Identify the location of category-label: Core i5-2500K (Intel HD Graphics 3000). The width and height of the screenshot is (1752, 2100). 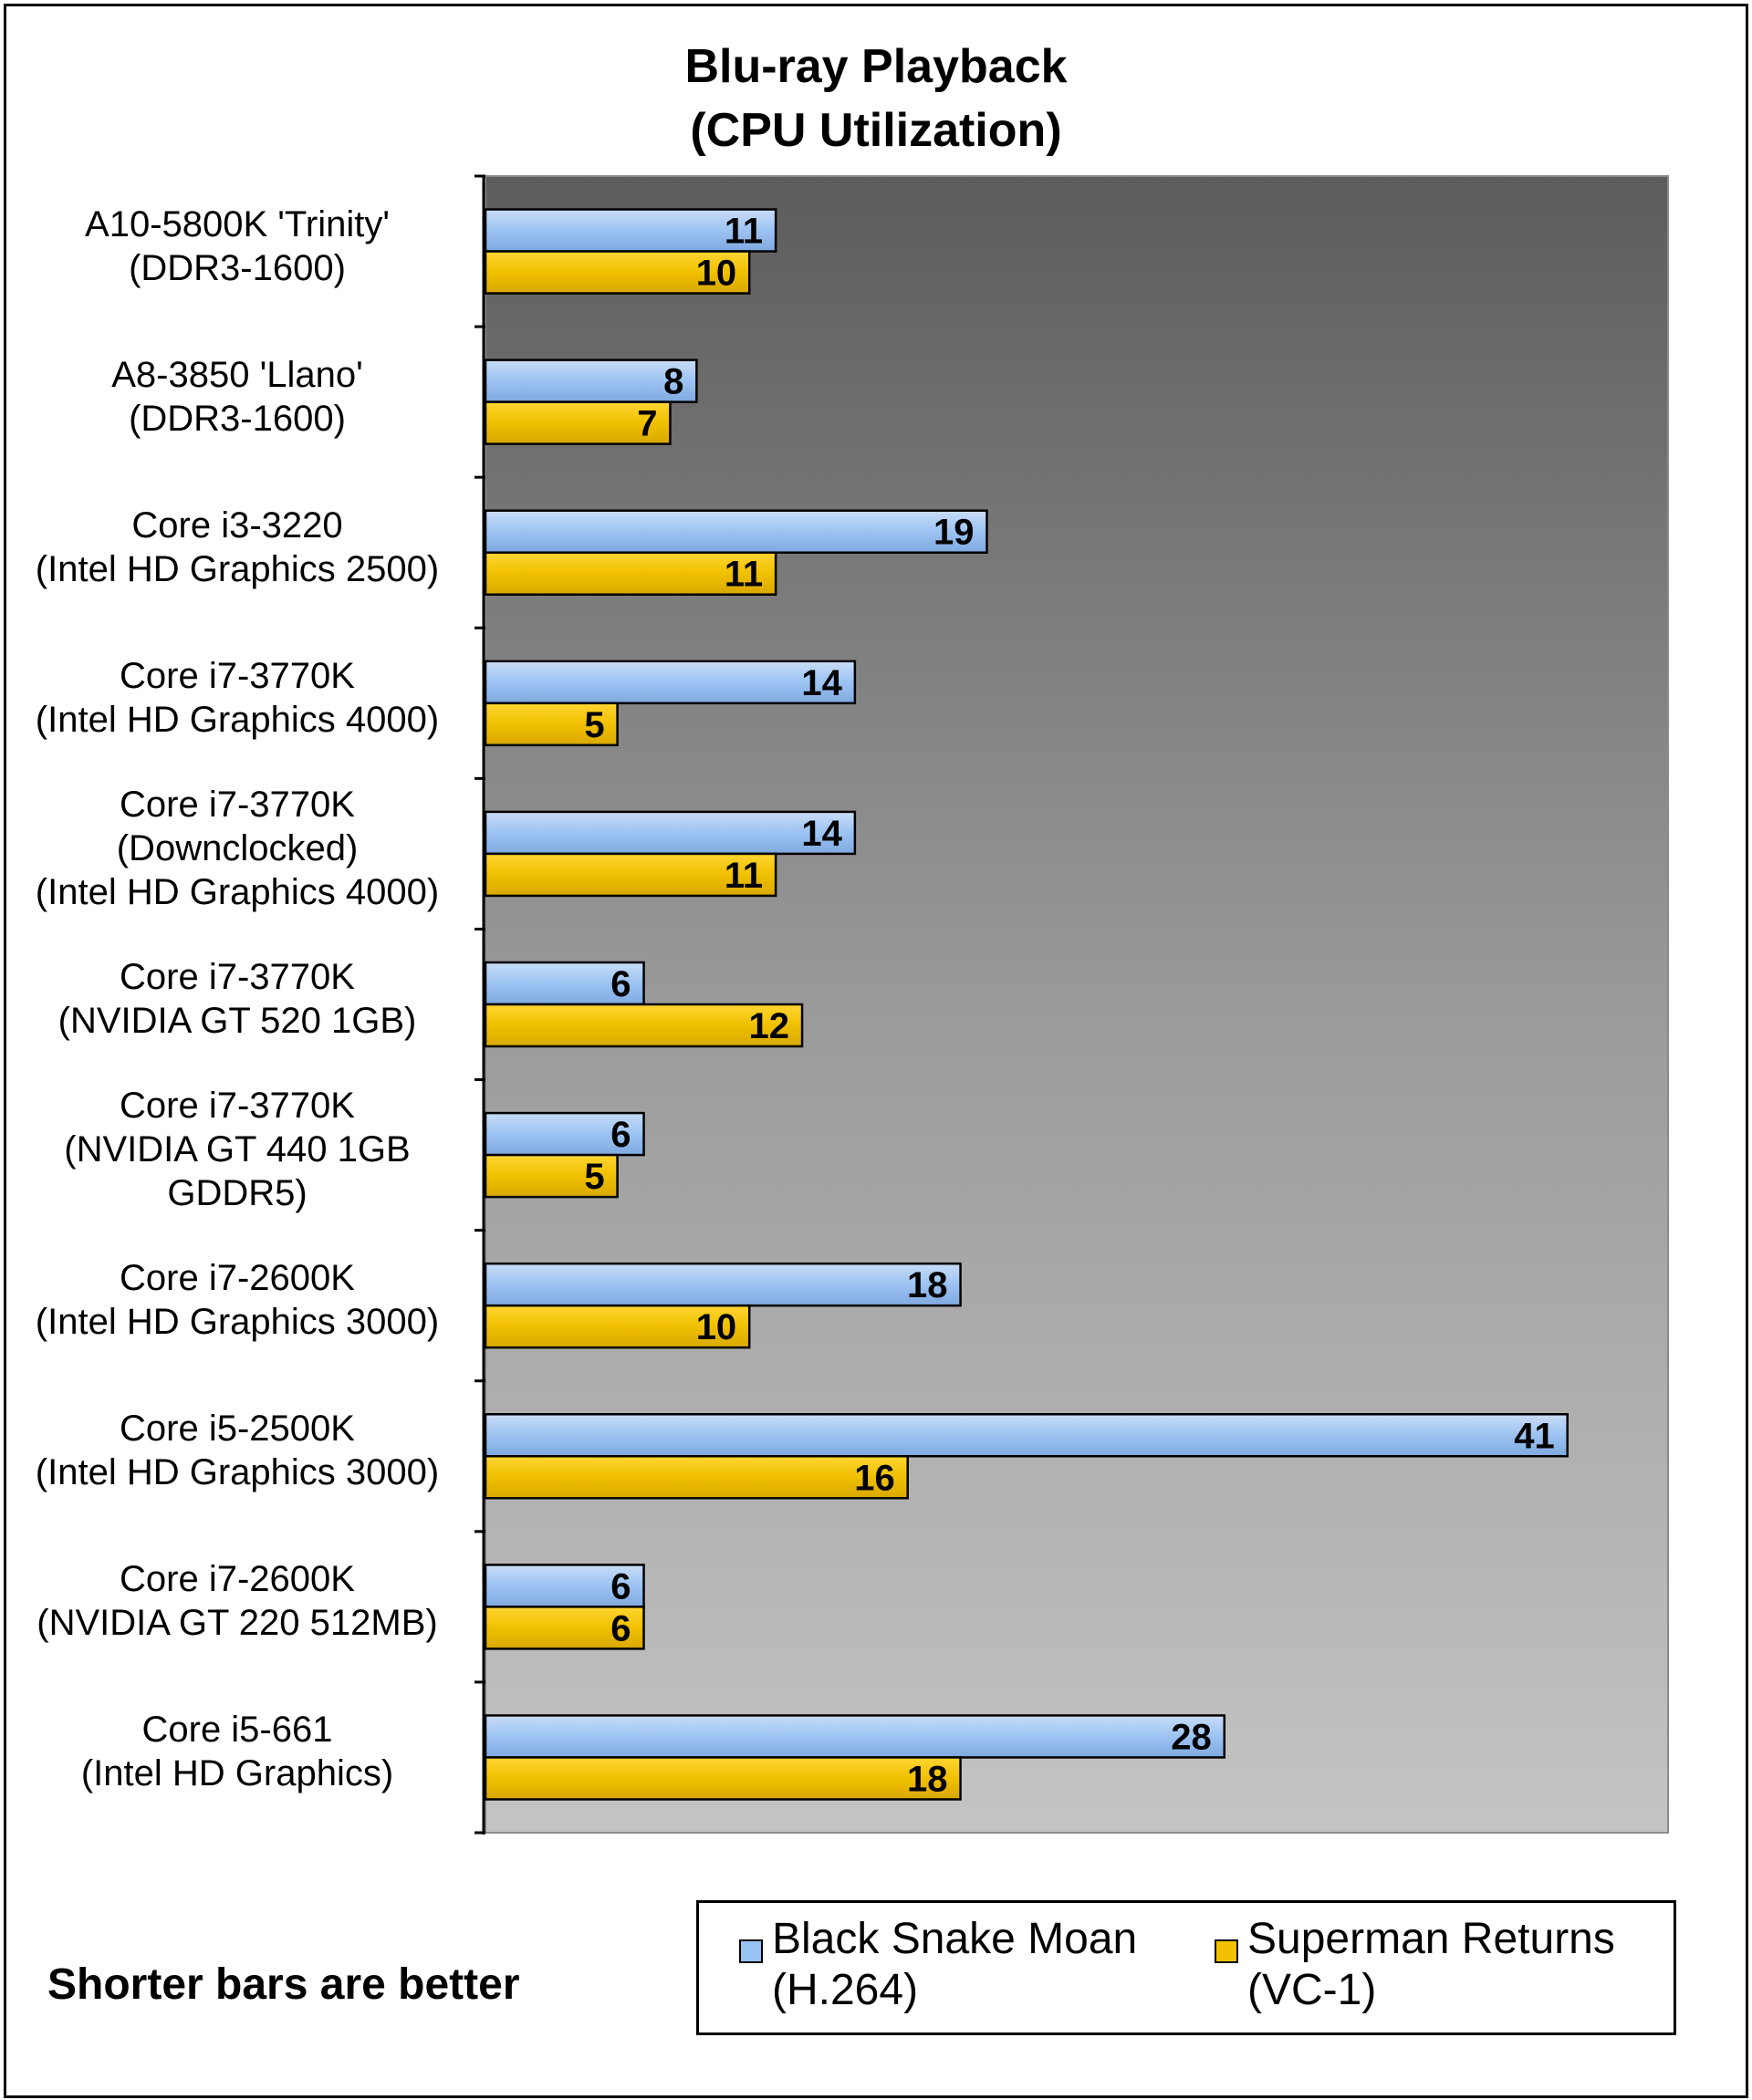
(237, 1450).